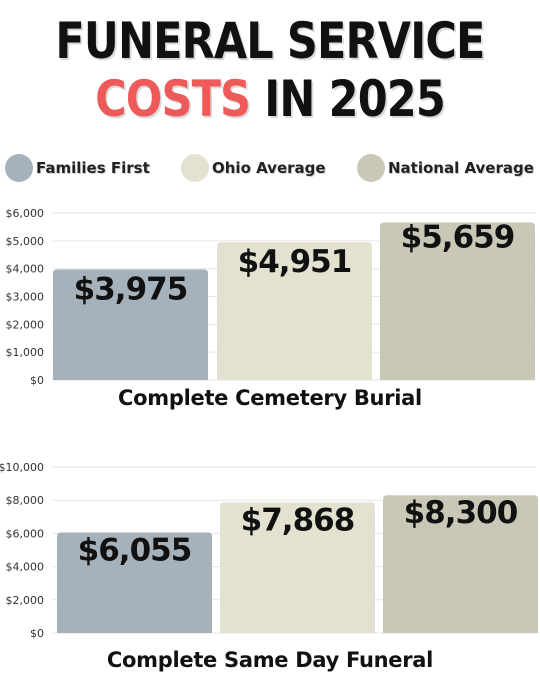  I want to click on value-label-families-first: $6,055, so click(135, 550).